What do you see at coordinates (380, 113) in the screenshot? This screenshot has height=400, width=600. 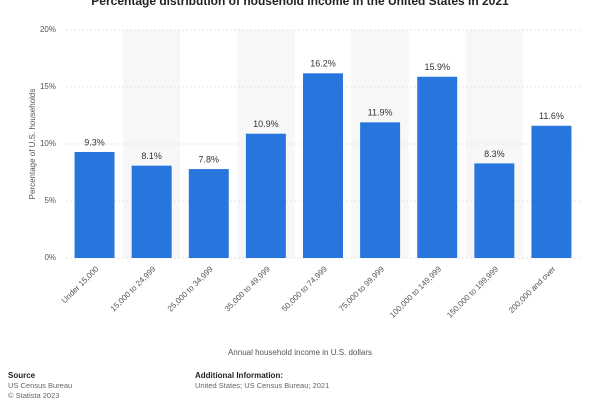 I see `value-label: 11.9%` at bounding box center [380, 113].